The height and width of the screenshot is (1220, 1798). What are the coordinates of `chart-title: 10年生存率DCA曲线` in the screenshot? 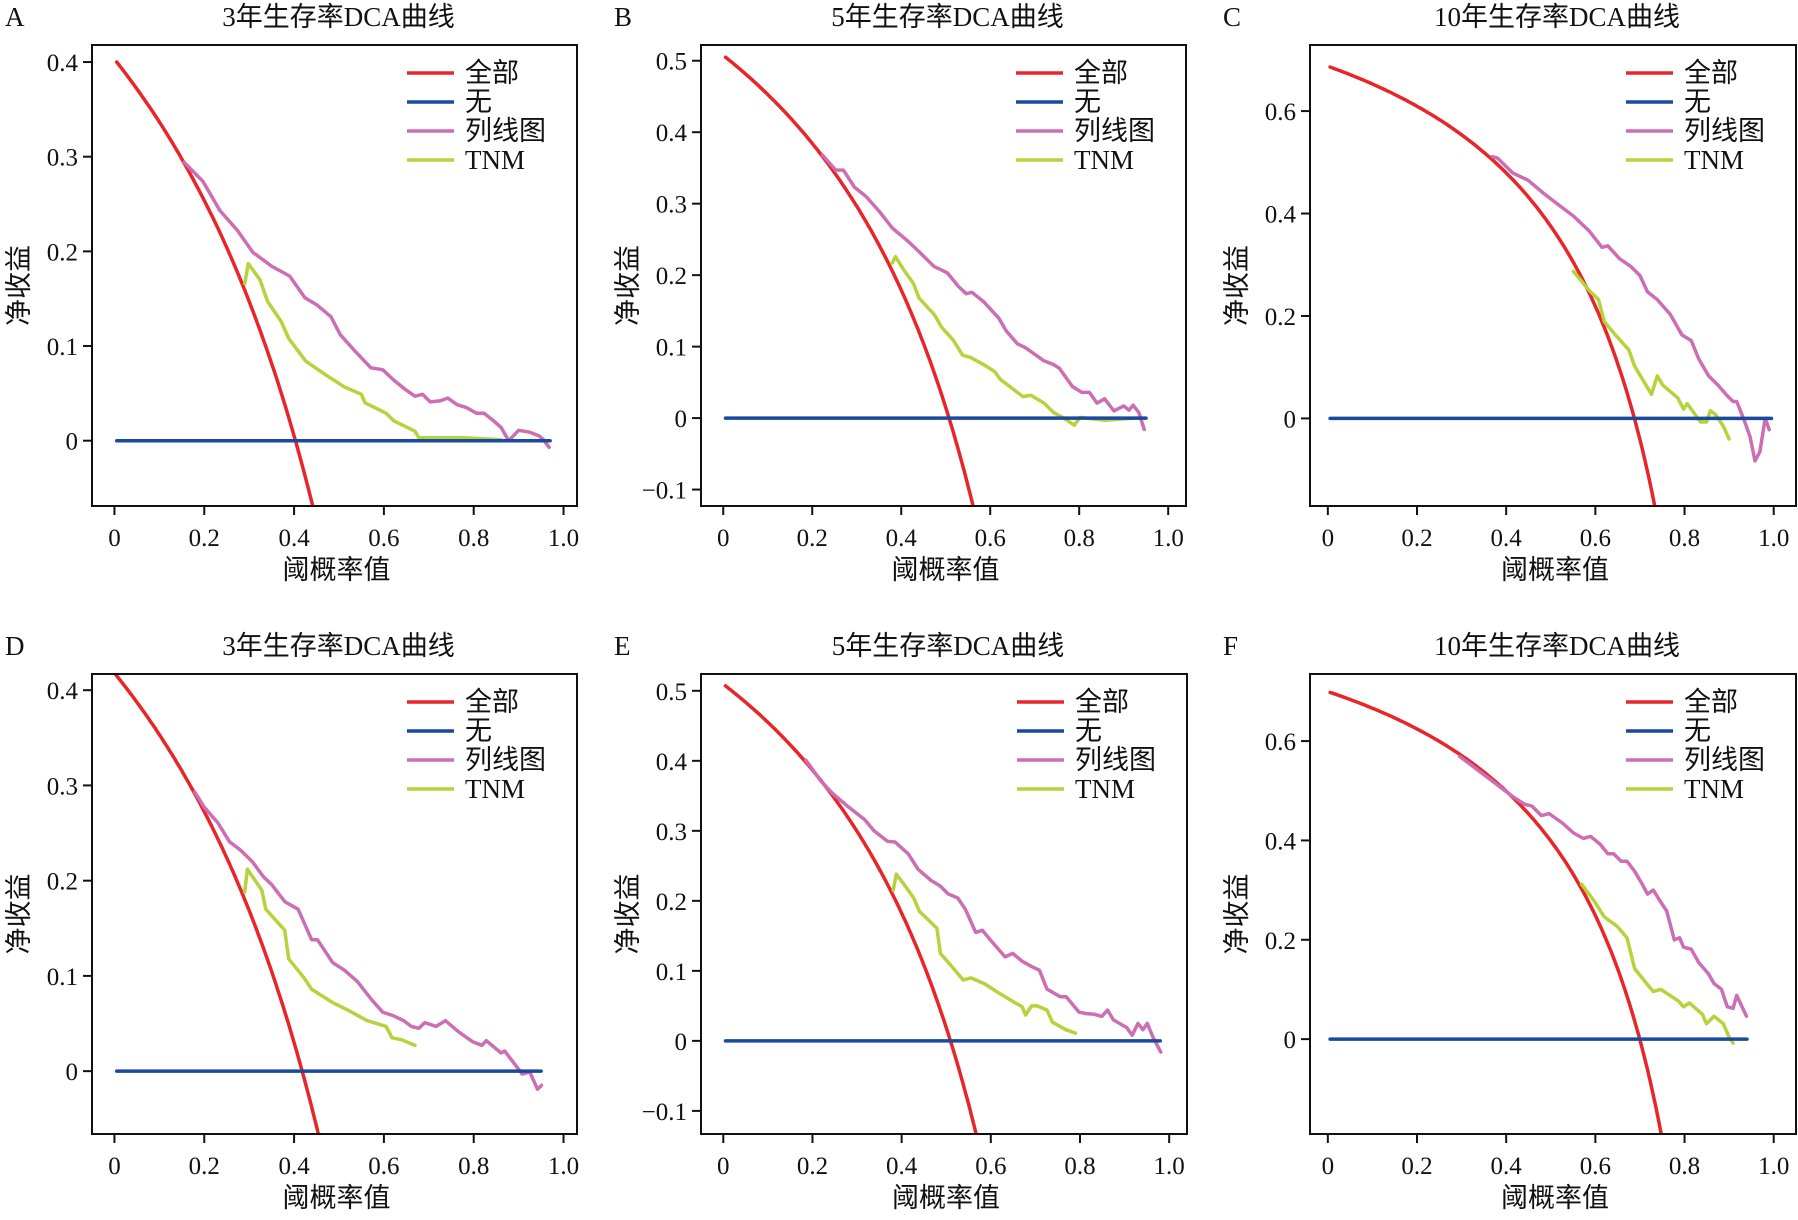 It's located at (1557, 646).